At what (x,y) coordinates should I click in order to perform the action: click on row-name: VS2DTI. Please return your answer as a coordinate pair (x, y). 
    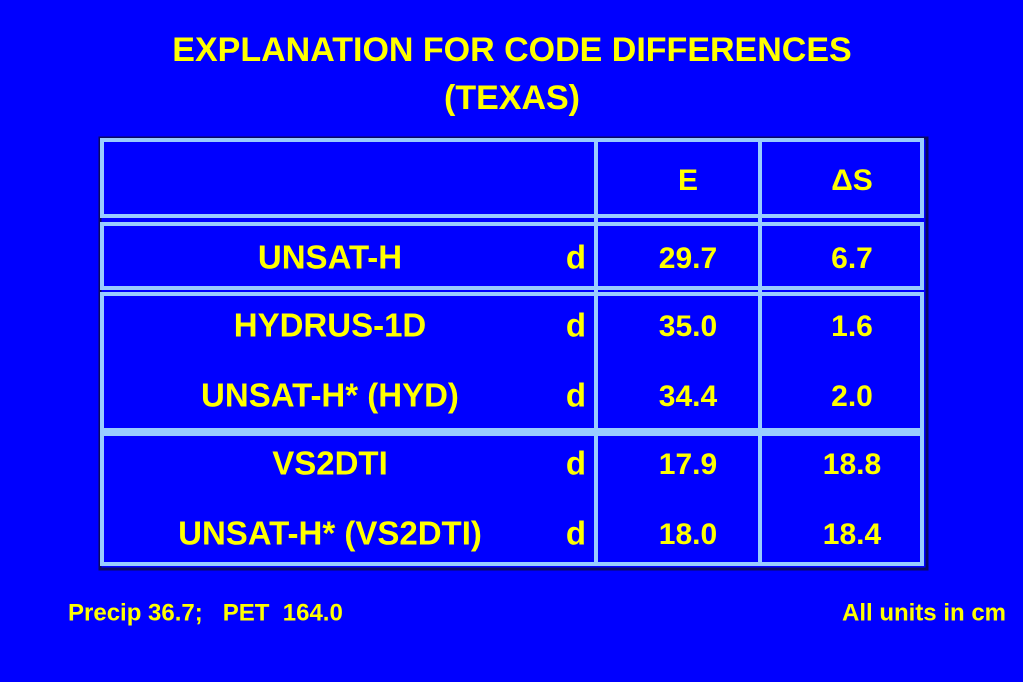
    Looking at the image, I should click on (330, 463).